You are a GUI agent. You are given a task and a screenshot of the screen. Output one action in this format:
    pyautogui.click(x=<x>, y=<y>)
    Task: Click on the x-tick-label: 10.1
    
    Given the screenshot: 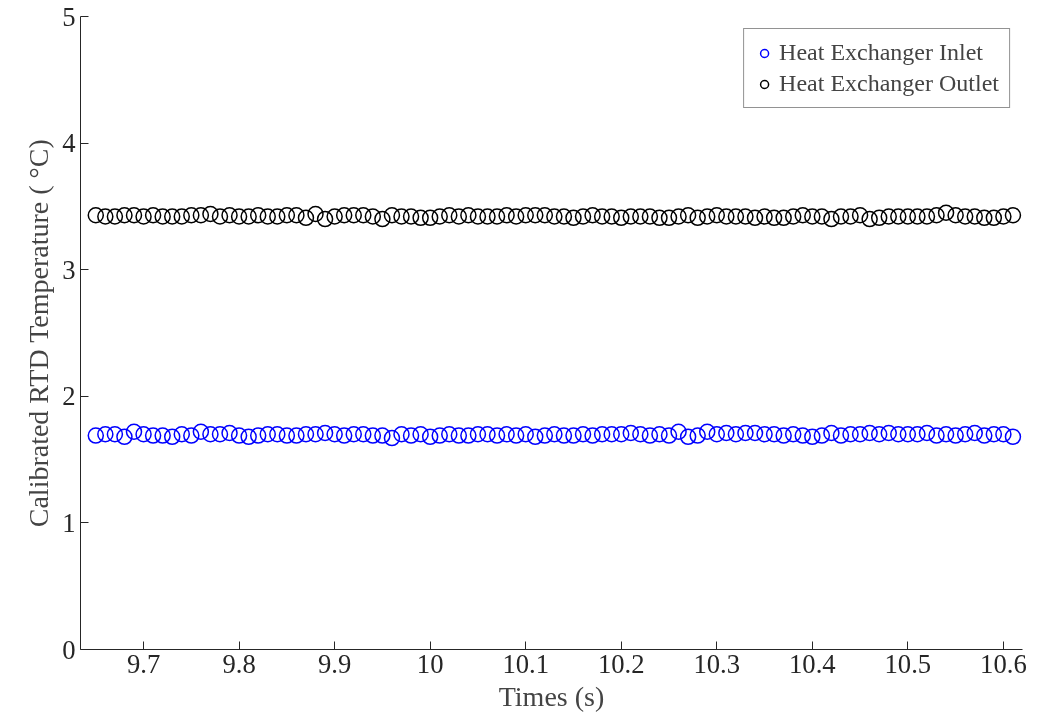 What is the action you would take?
    pyautogui.click(x=526, y=663)
    